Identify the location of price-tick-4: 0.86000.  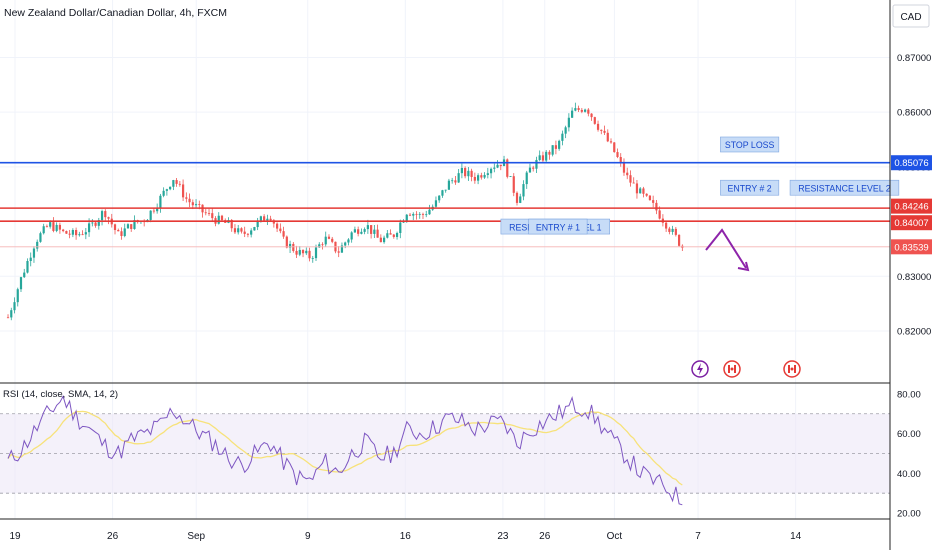
(914, 113).